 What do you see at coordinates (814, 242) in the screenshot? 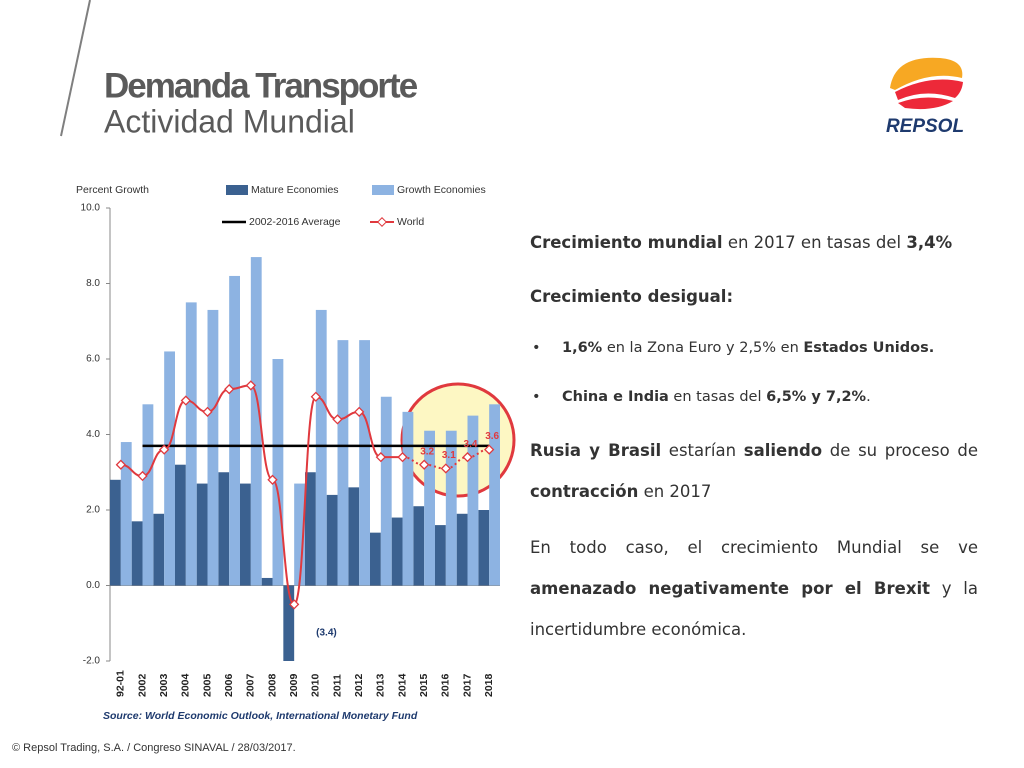
I see `text-run: en 2017 en tasas del` at bounding box center [814, 242].